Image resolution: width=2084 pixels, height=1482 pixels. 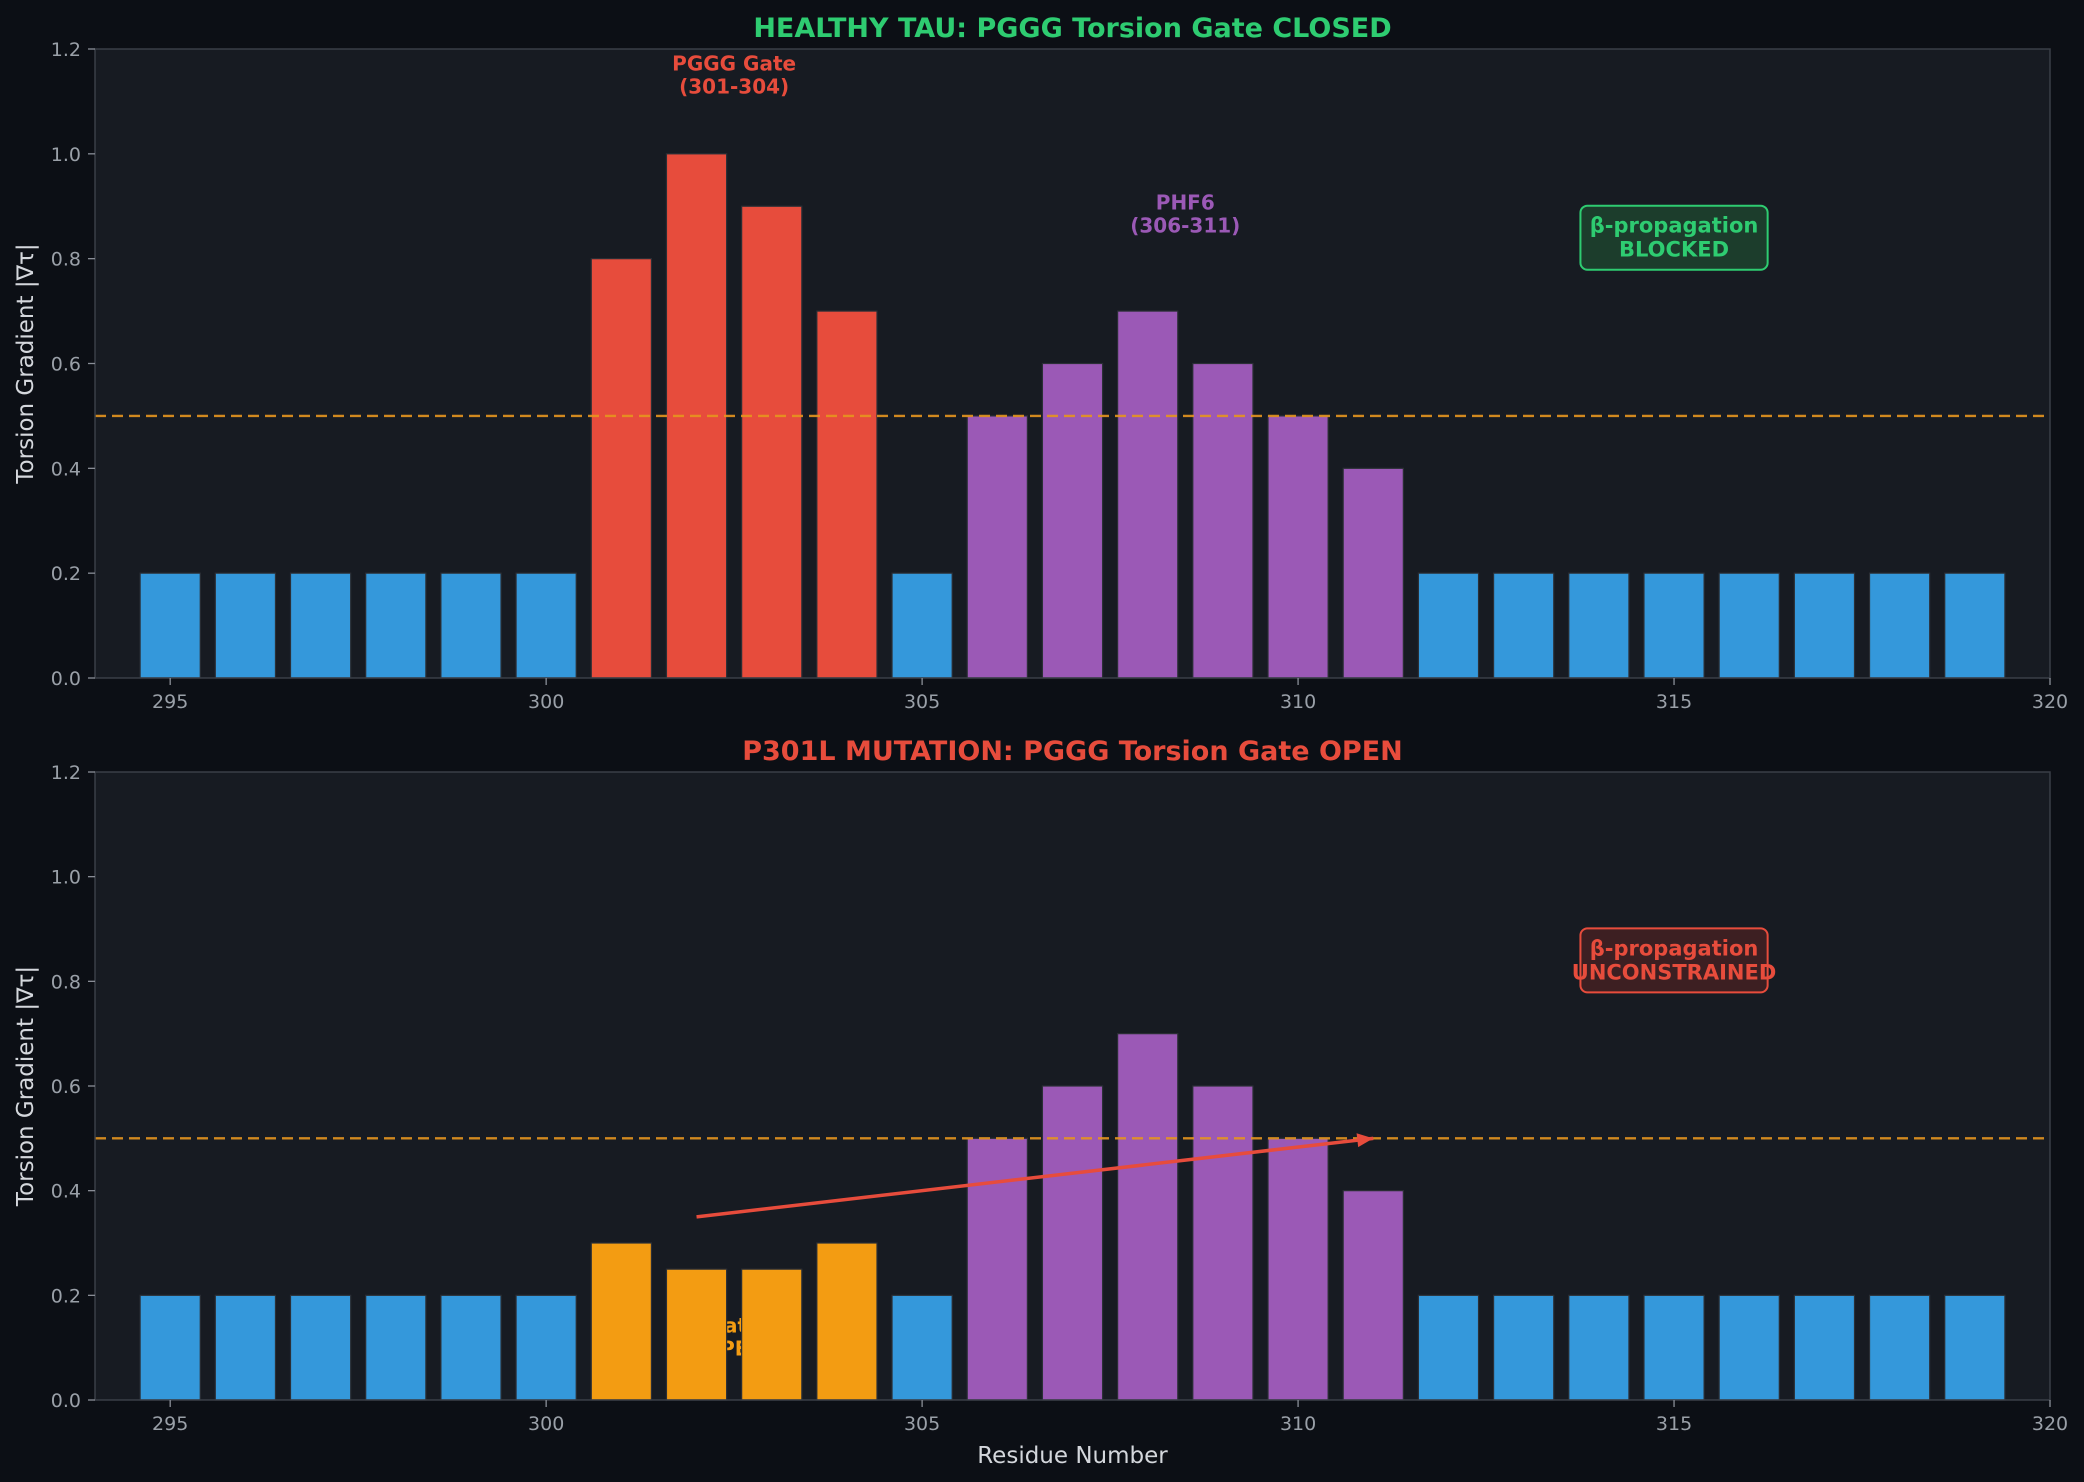 What do you see at coordinates (1072, 1456) in the screenshot?
I see `x-axis-label: Residue Number` at bounding box center [1072, 1456].